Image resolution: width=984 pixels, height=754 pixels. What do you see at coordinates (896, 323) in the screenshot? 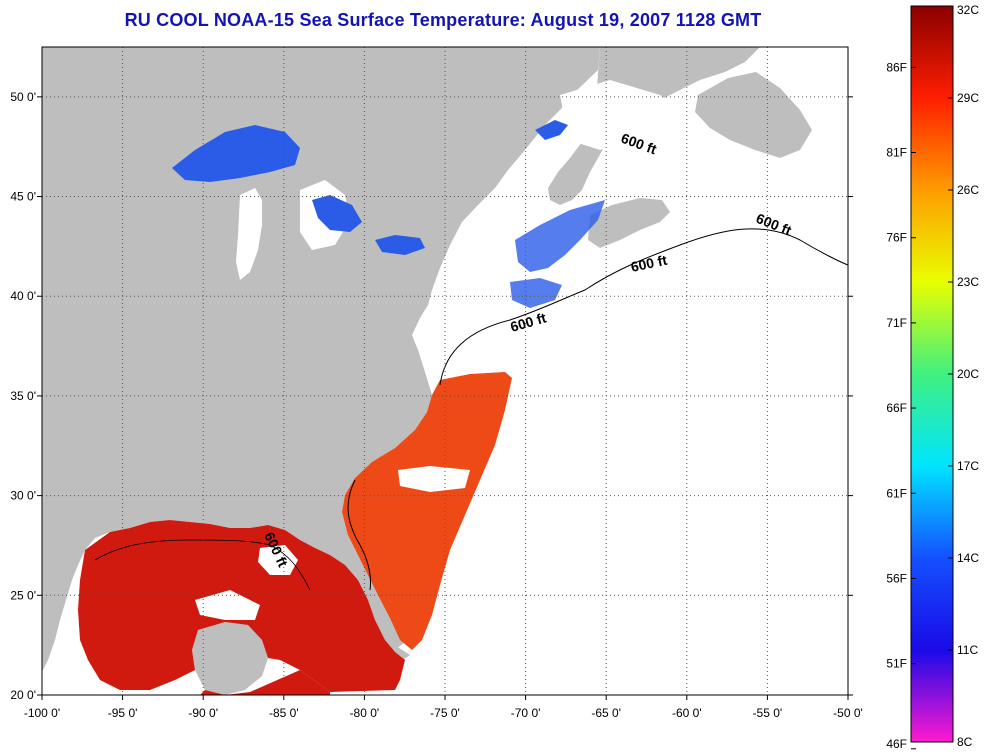
I see `colorbar-label-fahrenheit: 71F` at bounding box center [896, 323].